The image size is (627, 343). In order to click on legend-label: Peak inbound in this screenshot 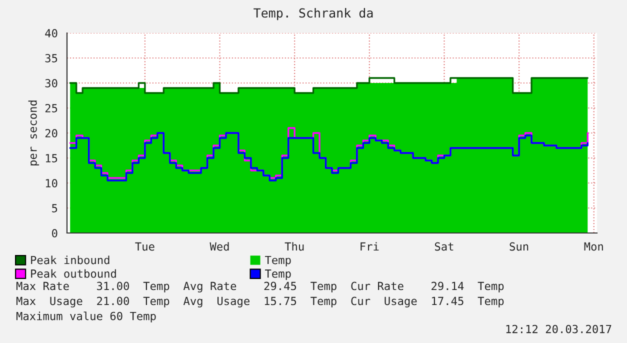, I will do `click(70, 260)`.